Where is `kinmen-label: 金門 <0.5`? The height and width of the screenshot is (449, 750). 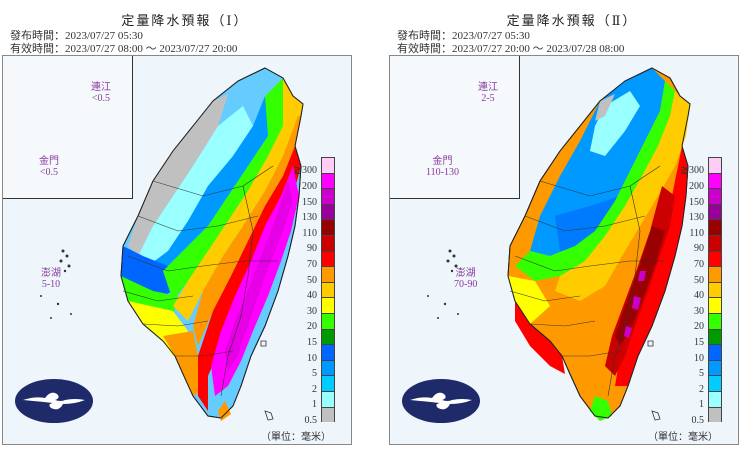
kinmen-label: 金門 <0.5 is located at coordinates (49, 167).